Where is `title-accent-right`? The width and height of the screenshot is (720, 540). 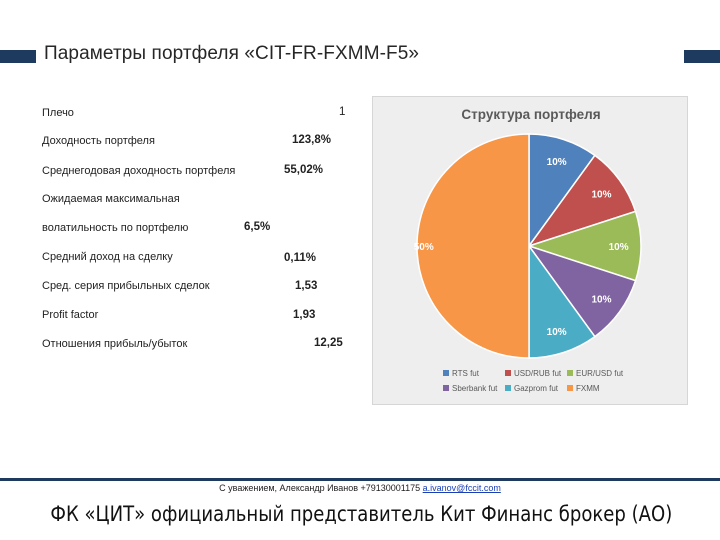
title-accent-right is located at coordinates (702, 56).